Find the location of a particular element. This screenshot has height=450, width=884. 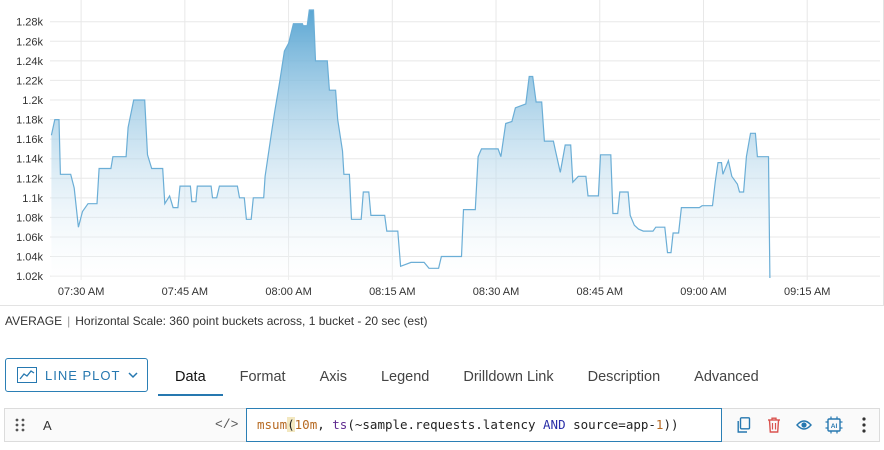

y-tick-label: 1.04k is located at coordinates (29, 258).